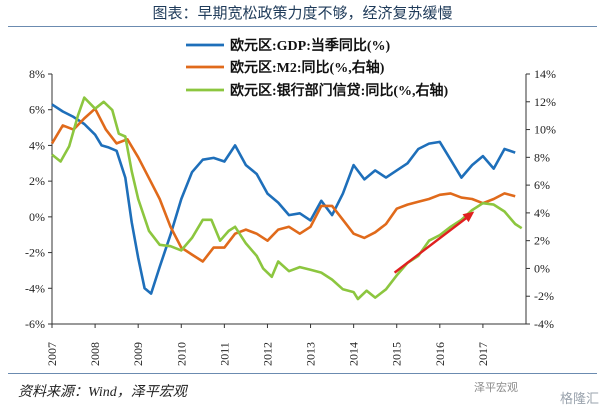 The height and width of the screenshot is (411, 605). I want to click on left-tick-label: -4%, so click(35, 288).